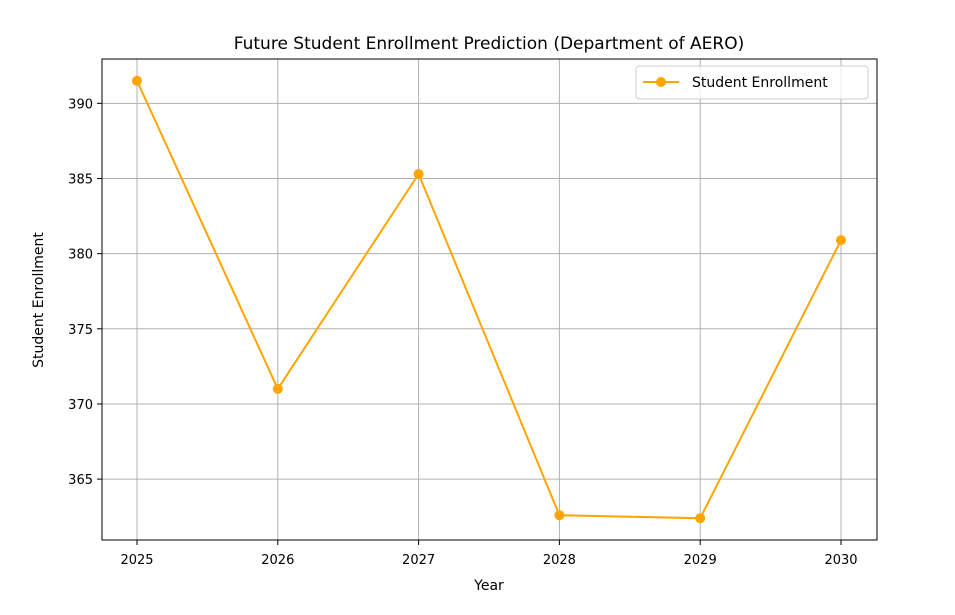  I want to click on legend-label: Student Enrollment, so click(760, 83).